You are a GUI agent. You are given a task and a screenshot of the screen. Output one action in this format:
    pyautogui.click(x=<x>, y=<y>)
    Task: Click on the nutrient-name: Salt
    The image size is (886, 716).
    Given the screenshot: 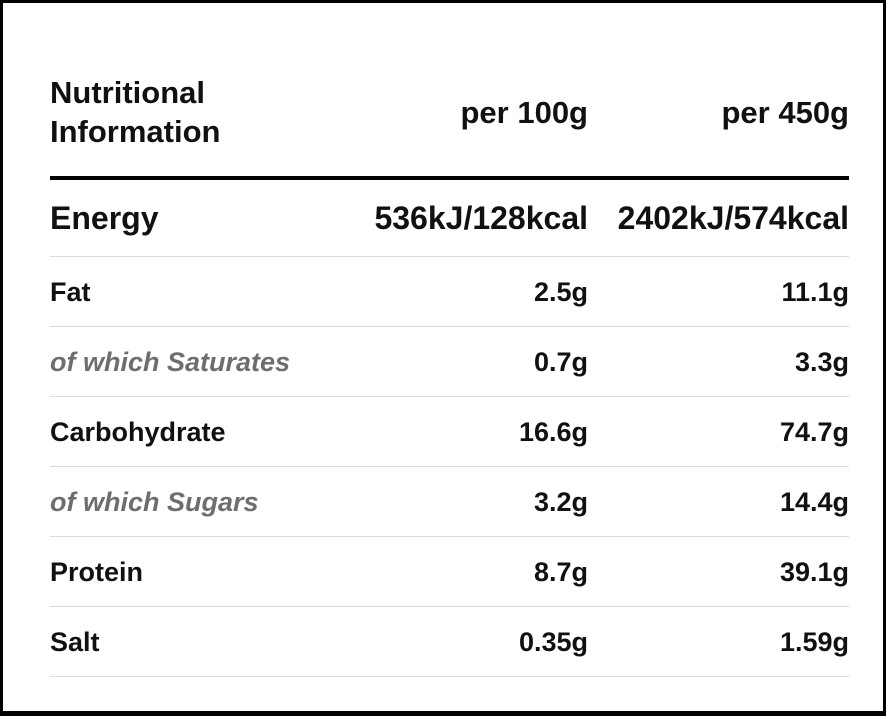 What is the action you would take?
    pyautogui.click(x=75, y=642)
    